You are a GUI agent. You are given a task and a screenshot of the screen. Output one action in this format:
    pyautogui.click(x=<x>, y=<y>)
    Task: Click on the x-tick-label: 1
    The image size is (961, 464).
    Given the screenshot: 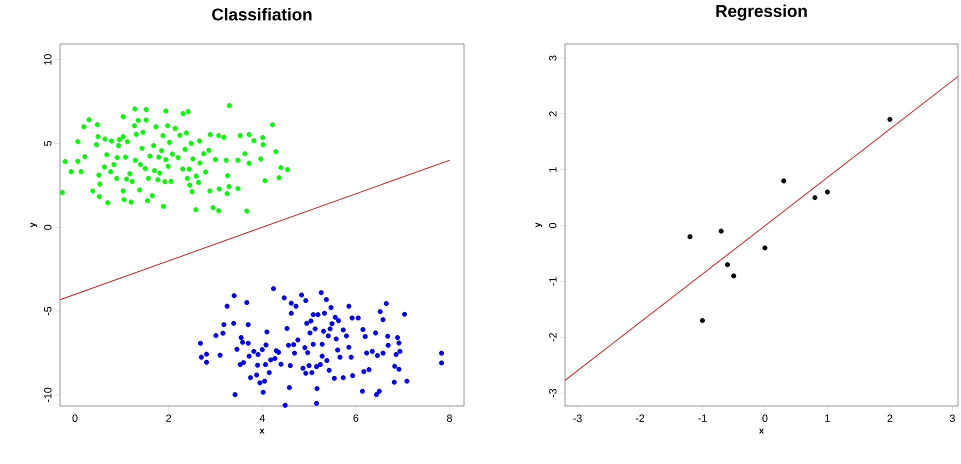 What is the action you would take?
    pyautogui.click(x=827, y=418)
    